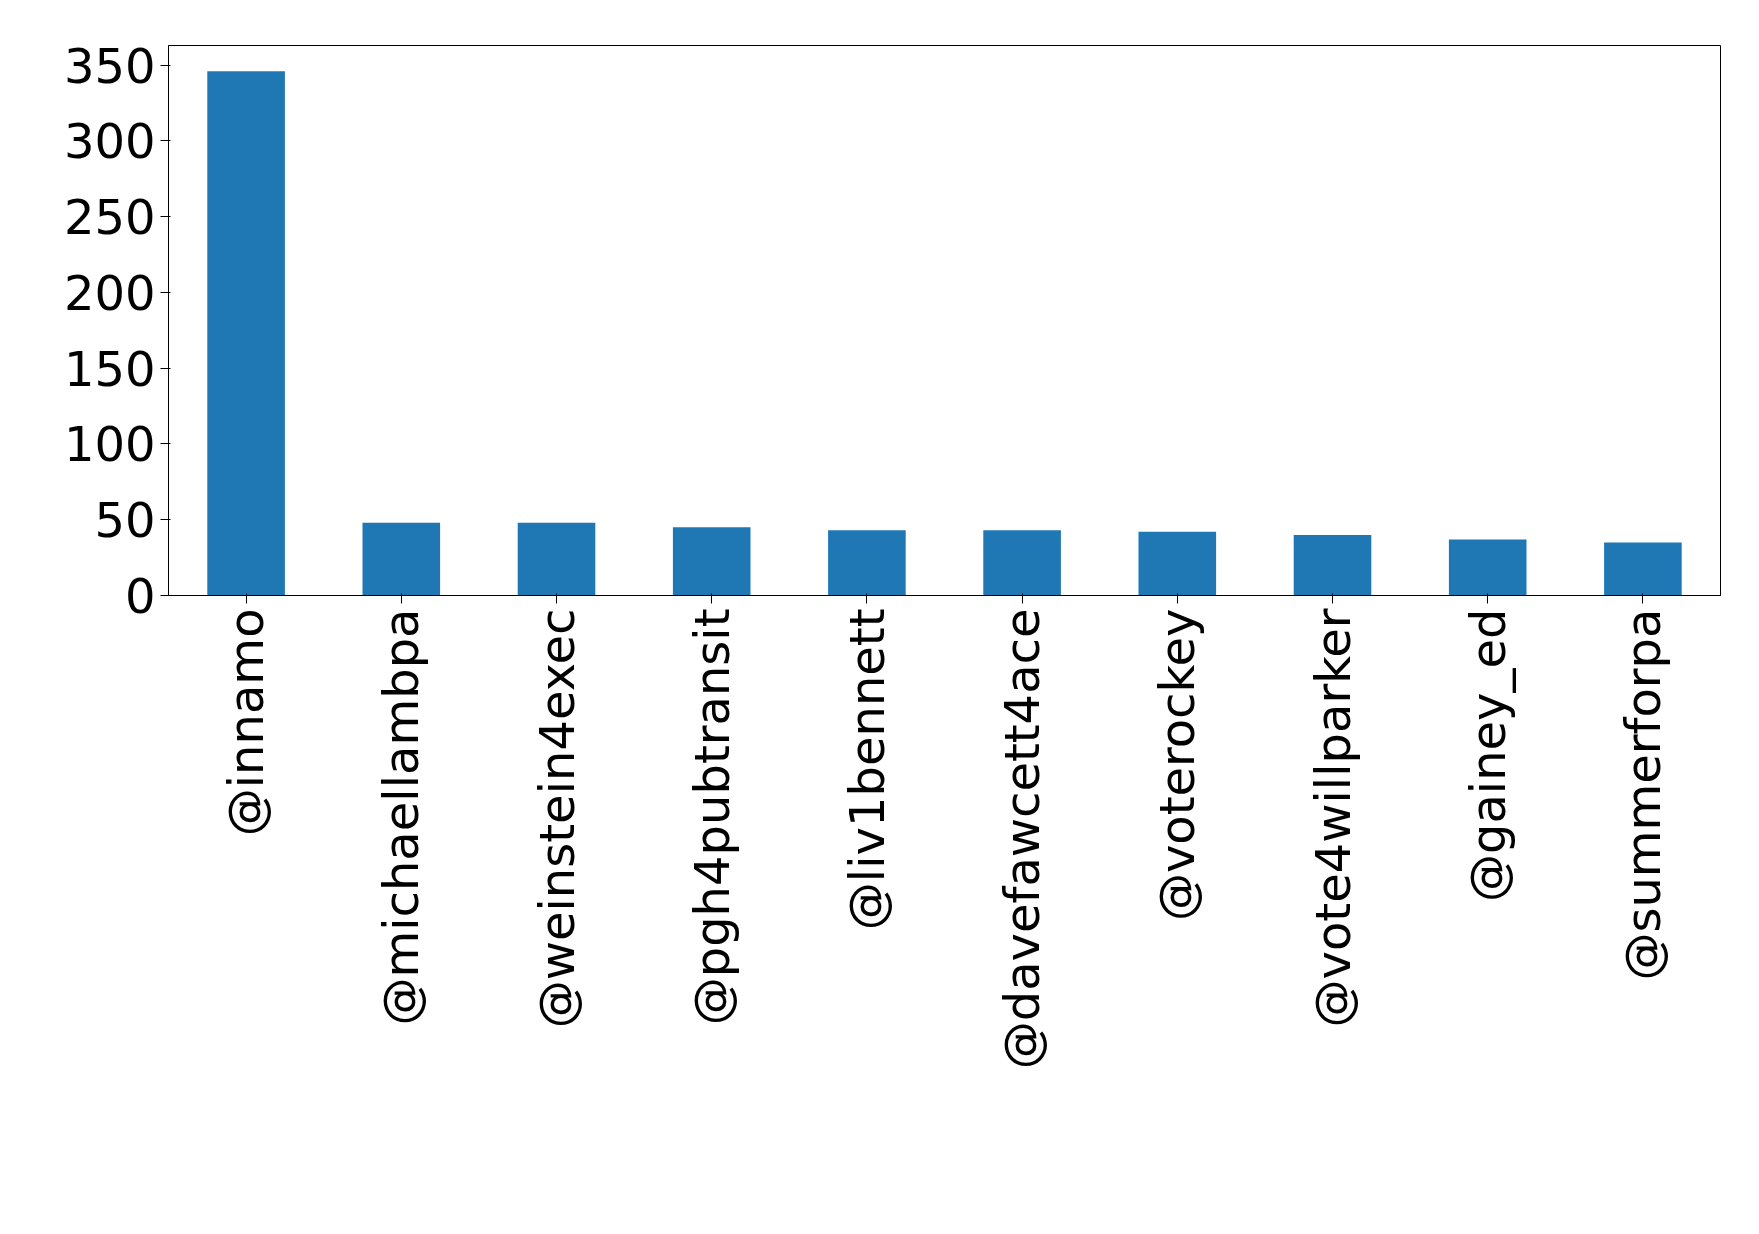 The image size is (1759, 1234). What do you see at coordinates (109, 217) in the screenshot?
I see `y-tick-label: 250` at bounding box center [109, 217].